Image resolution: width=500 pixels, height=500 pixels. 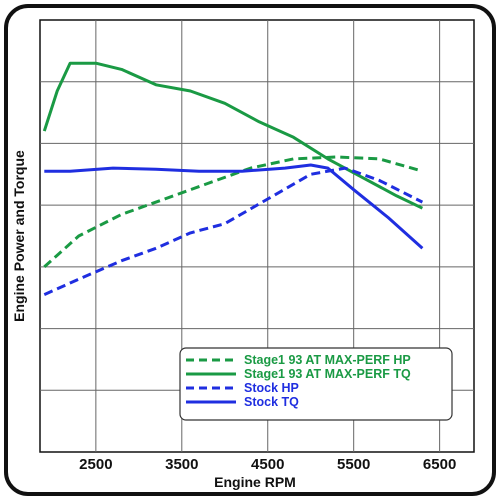 I want to click on x-tick-label-4: 6500, so click(x=439, y=464).